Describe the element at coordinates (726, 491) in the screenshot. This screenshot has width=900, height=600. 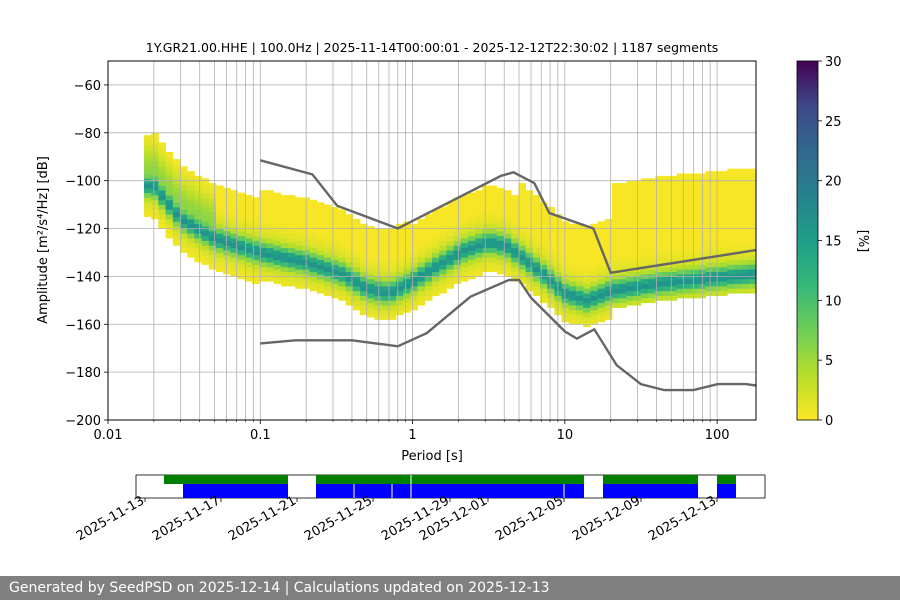
I see `availability-bar-blue` at that location.